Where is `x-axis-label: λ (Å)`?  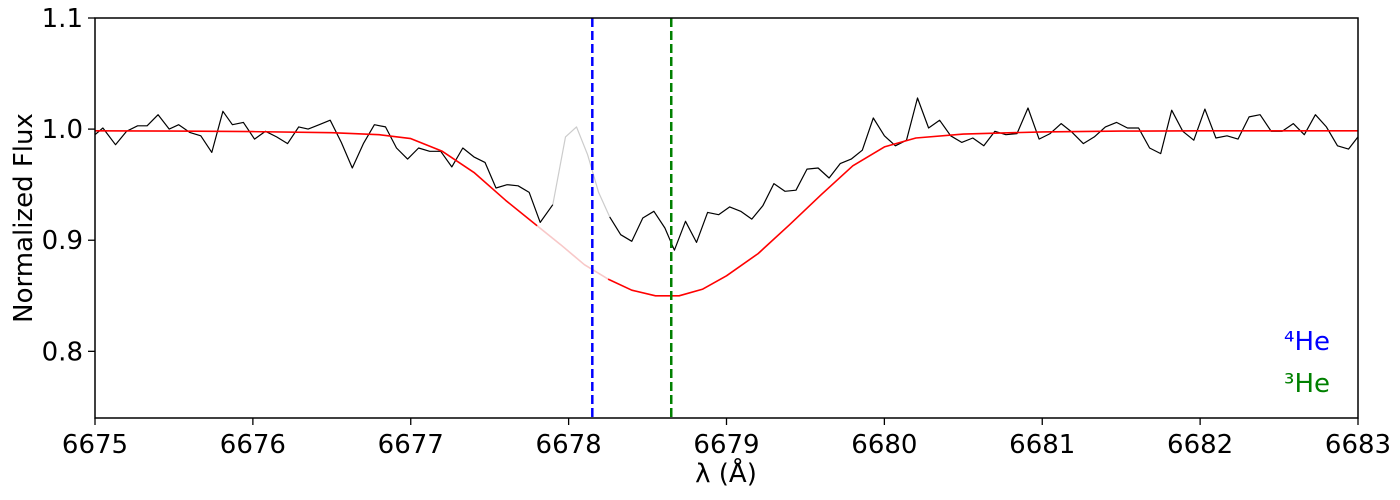
x-axis-label: λ (Å) is located at coordinates (726, 473).